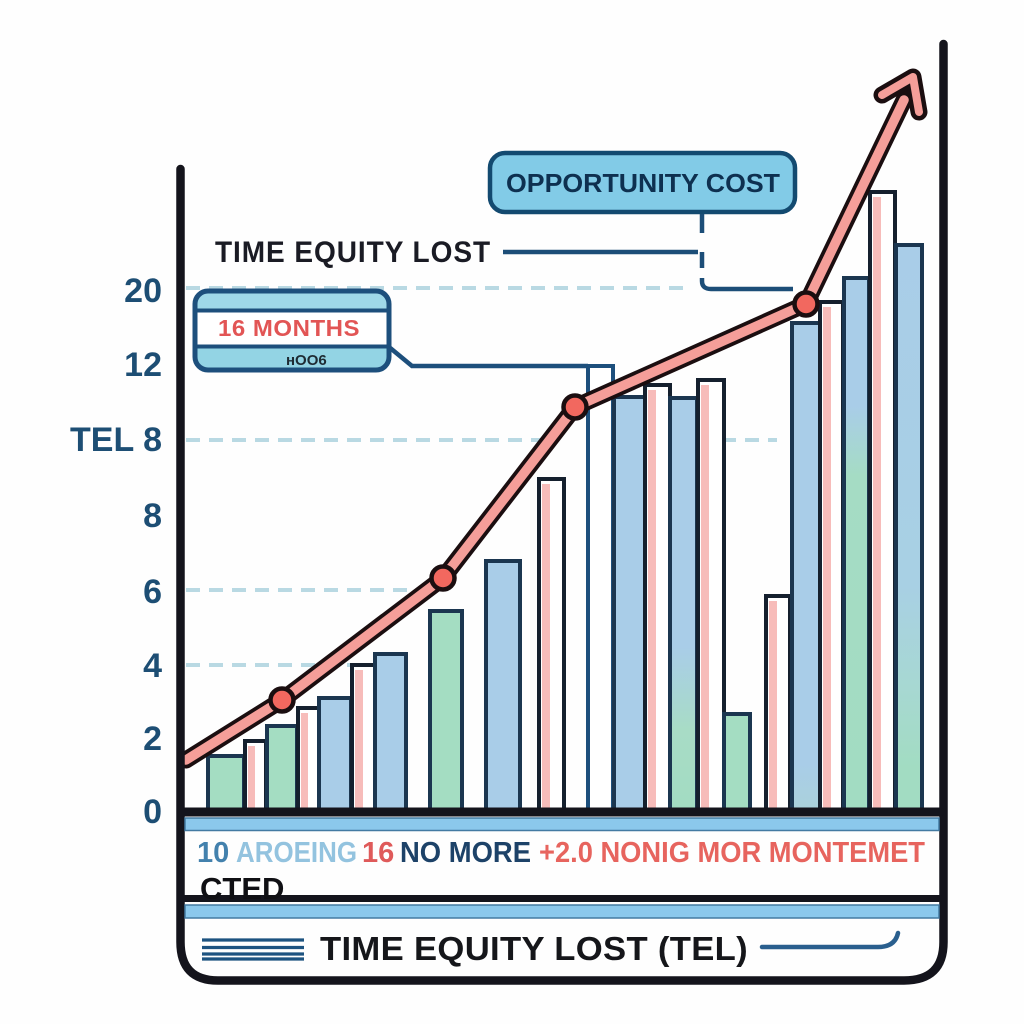 This screenshot has width=1024, height=1024. What do you see at coordinates (143, 291) in the screenshot?
I see `svg-text: 20` at bounding box center [143, 291].